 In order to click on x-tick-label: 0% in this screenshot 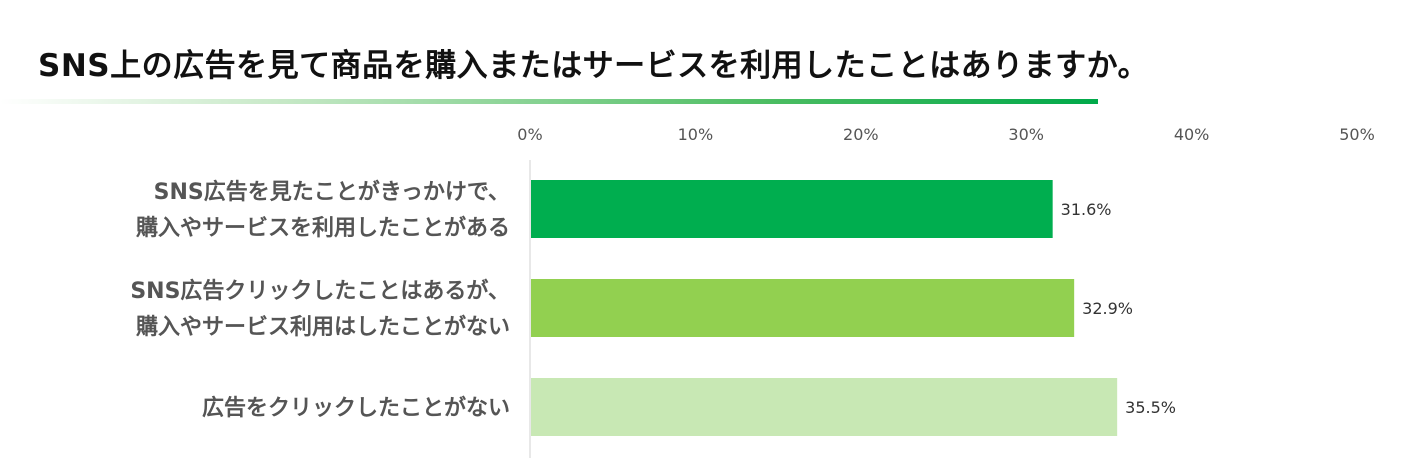, I will do `click(529, 134)`.